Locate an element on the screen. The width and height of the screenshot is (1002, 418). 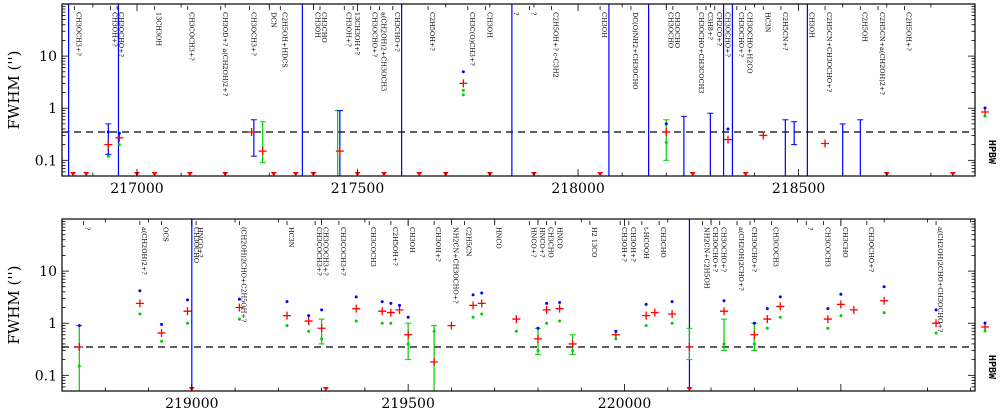
line-id-label: HNCO+? is located at coordinates (533, 242).